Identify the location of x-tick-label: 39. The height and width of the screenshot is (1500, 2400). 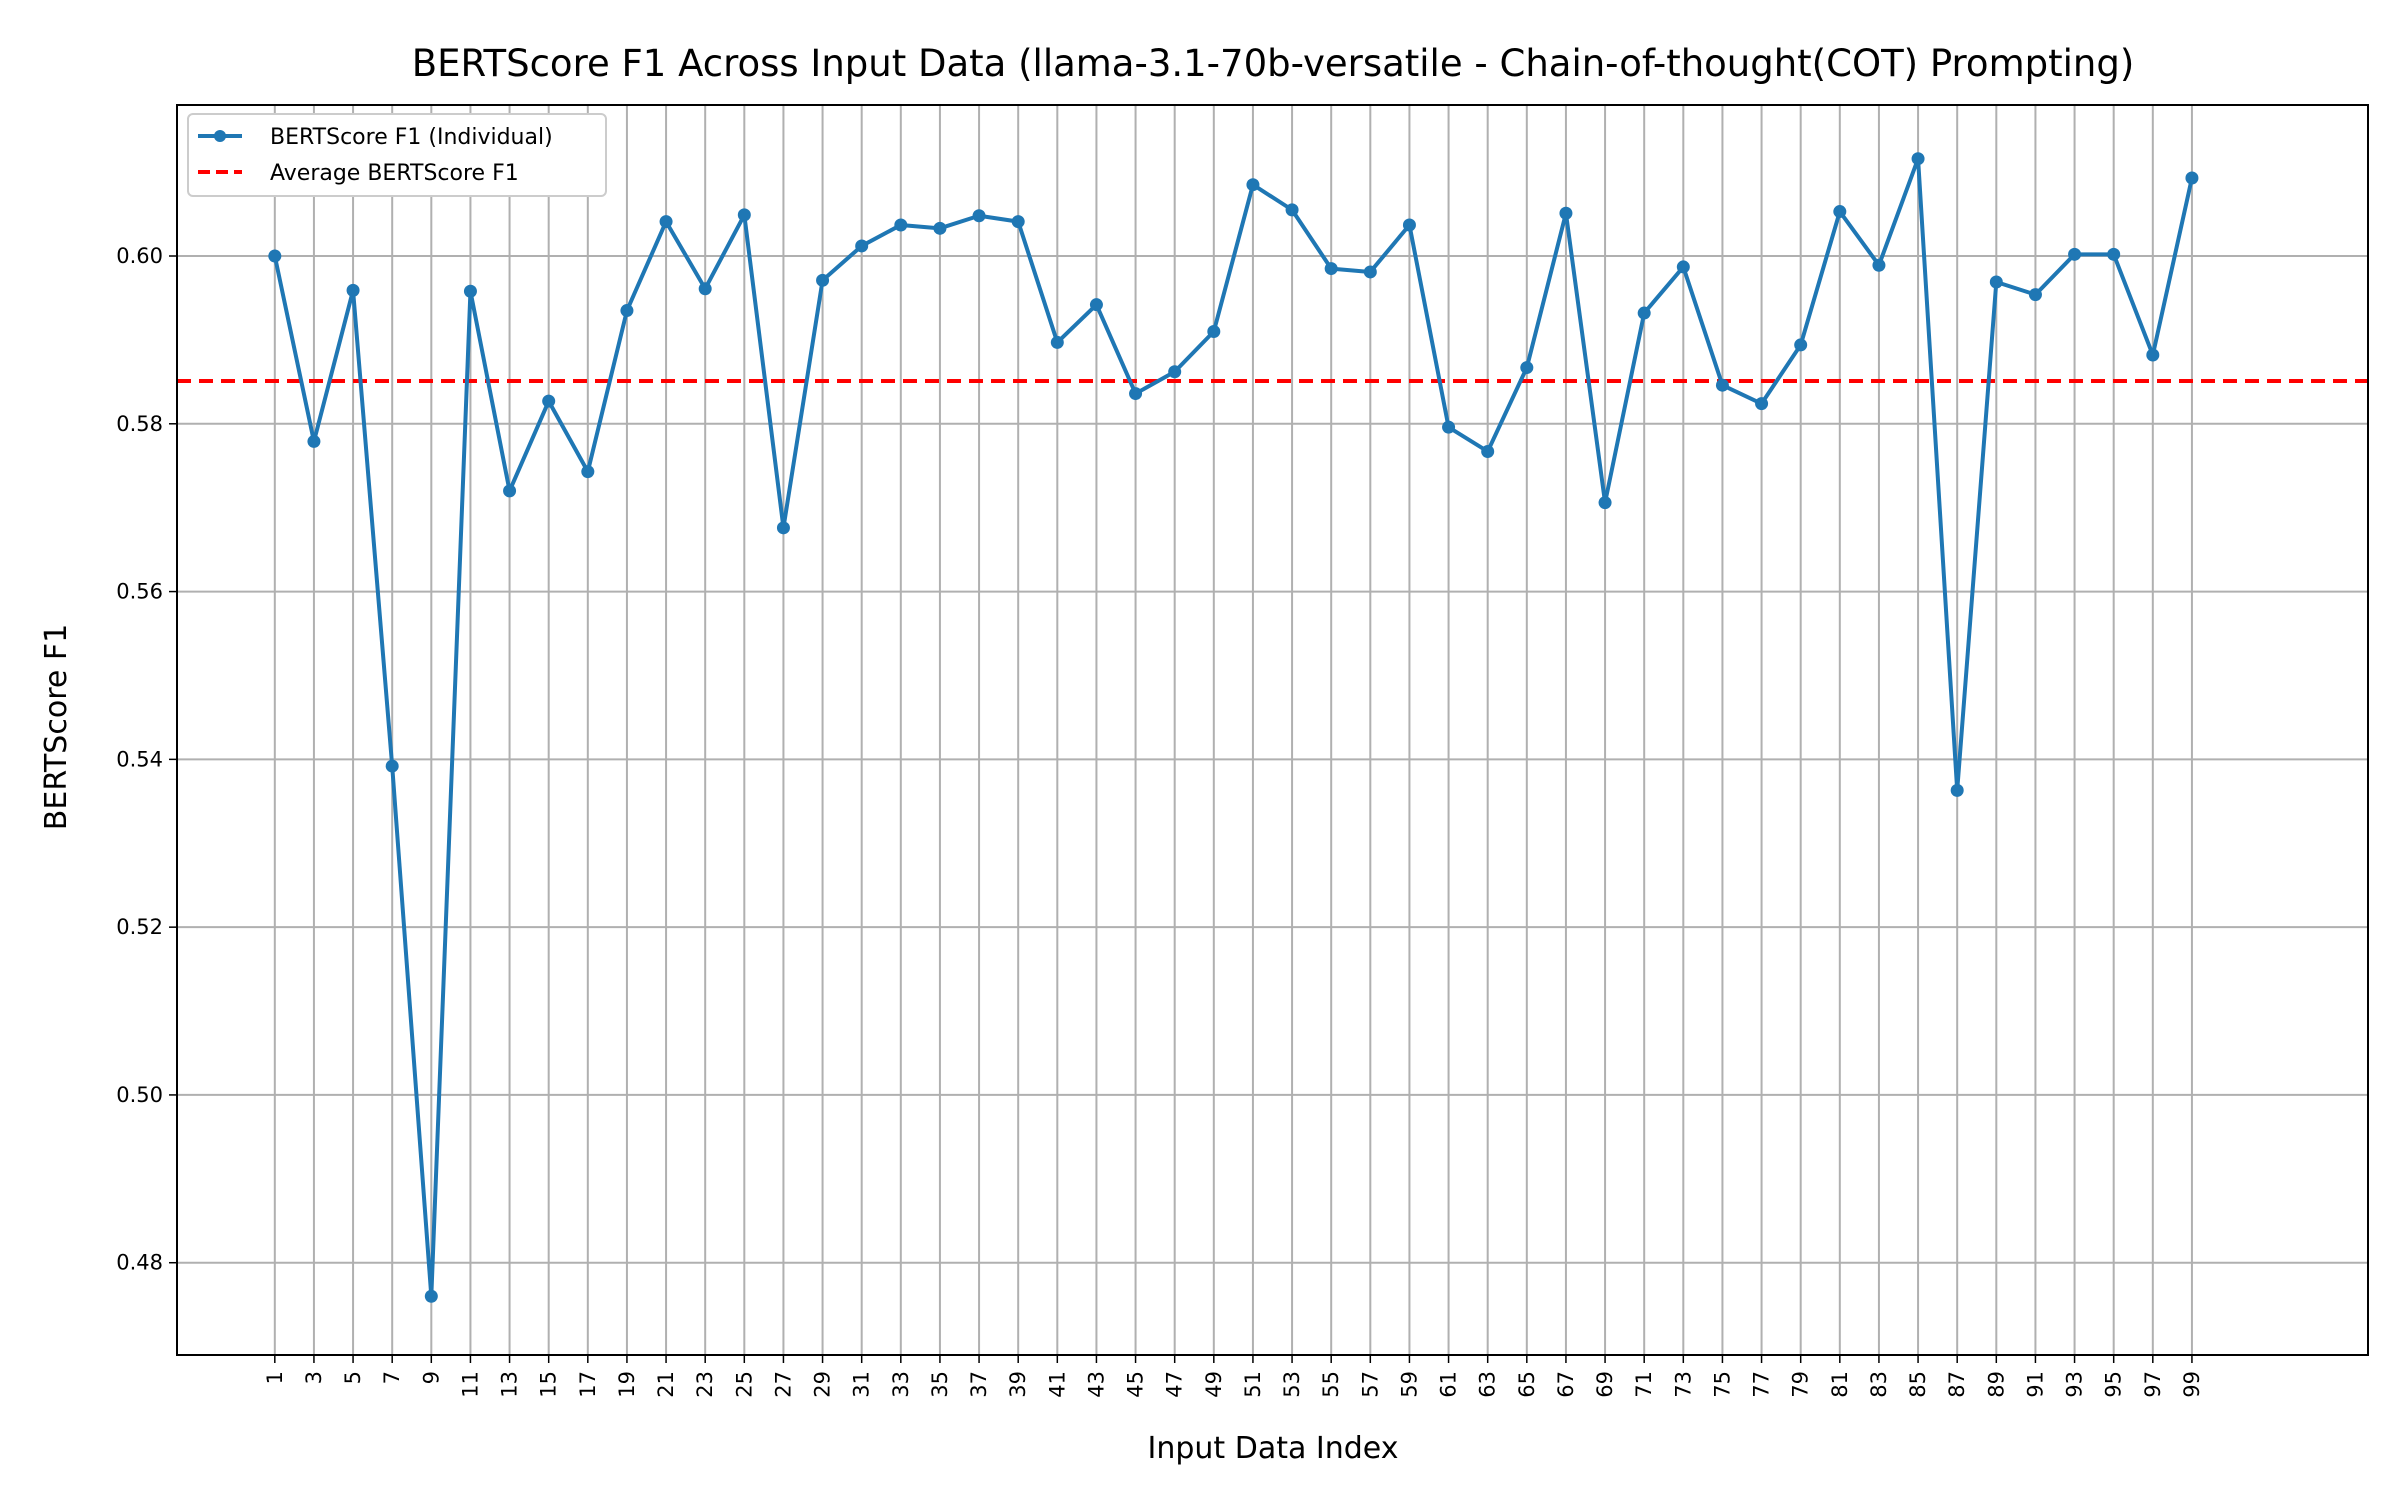
(1018, 1384).